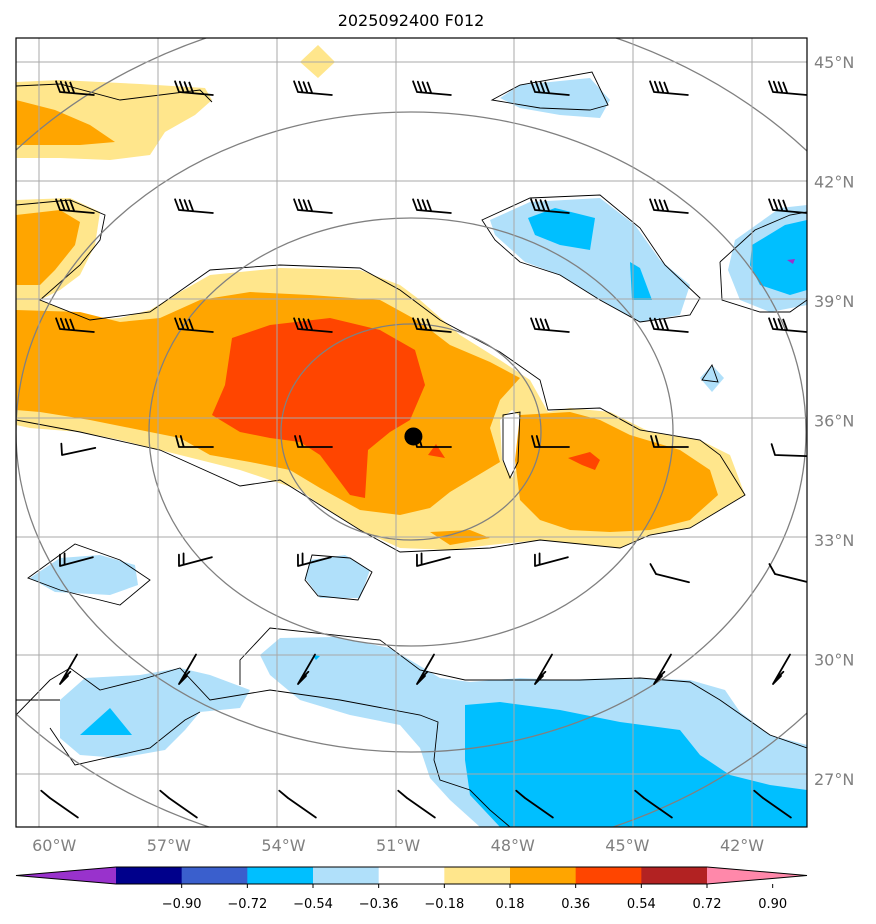 Image resolution: width=876 pixels, height=924 pixels. What do you see at coordinates (707, 904) in the screenshot?
I see `colorbar-tick-label: 0.72` at bounding box center [707, 904].